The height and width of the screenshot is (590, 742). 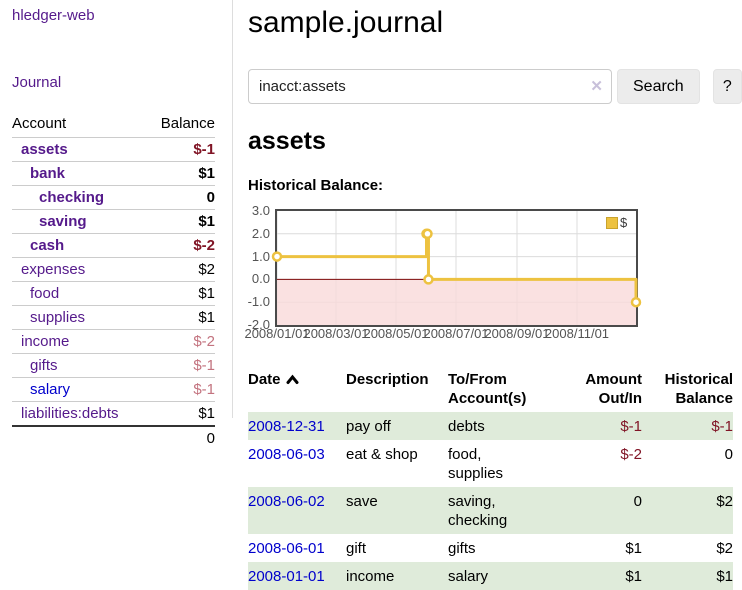 What do you see at coordinates (58, 317) in the screenshot?
I see `account-link: supplies` at bounding box center [58, 317].